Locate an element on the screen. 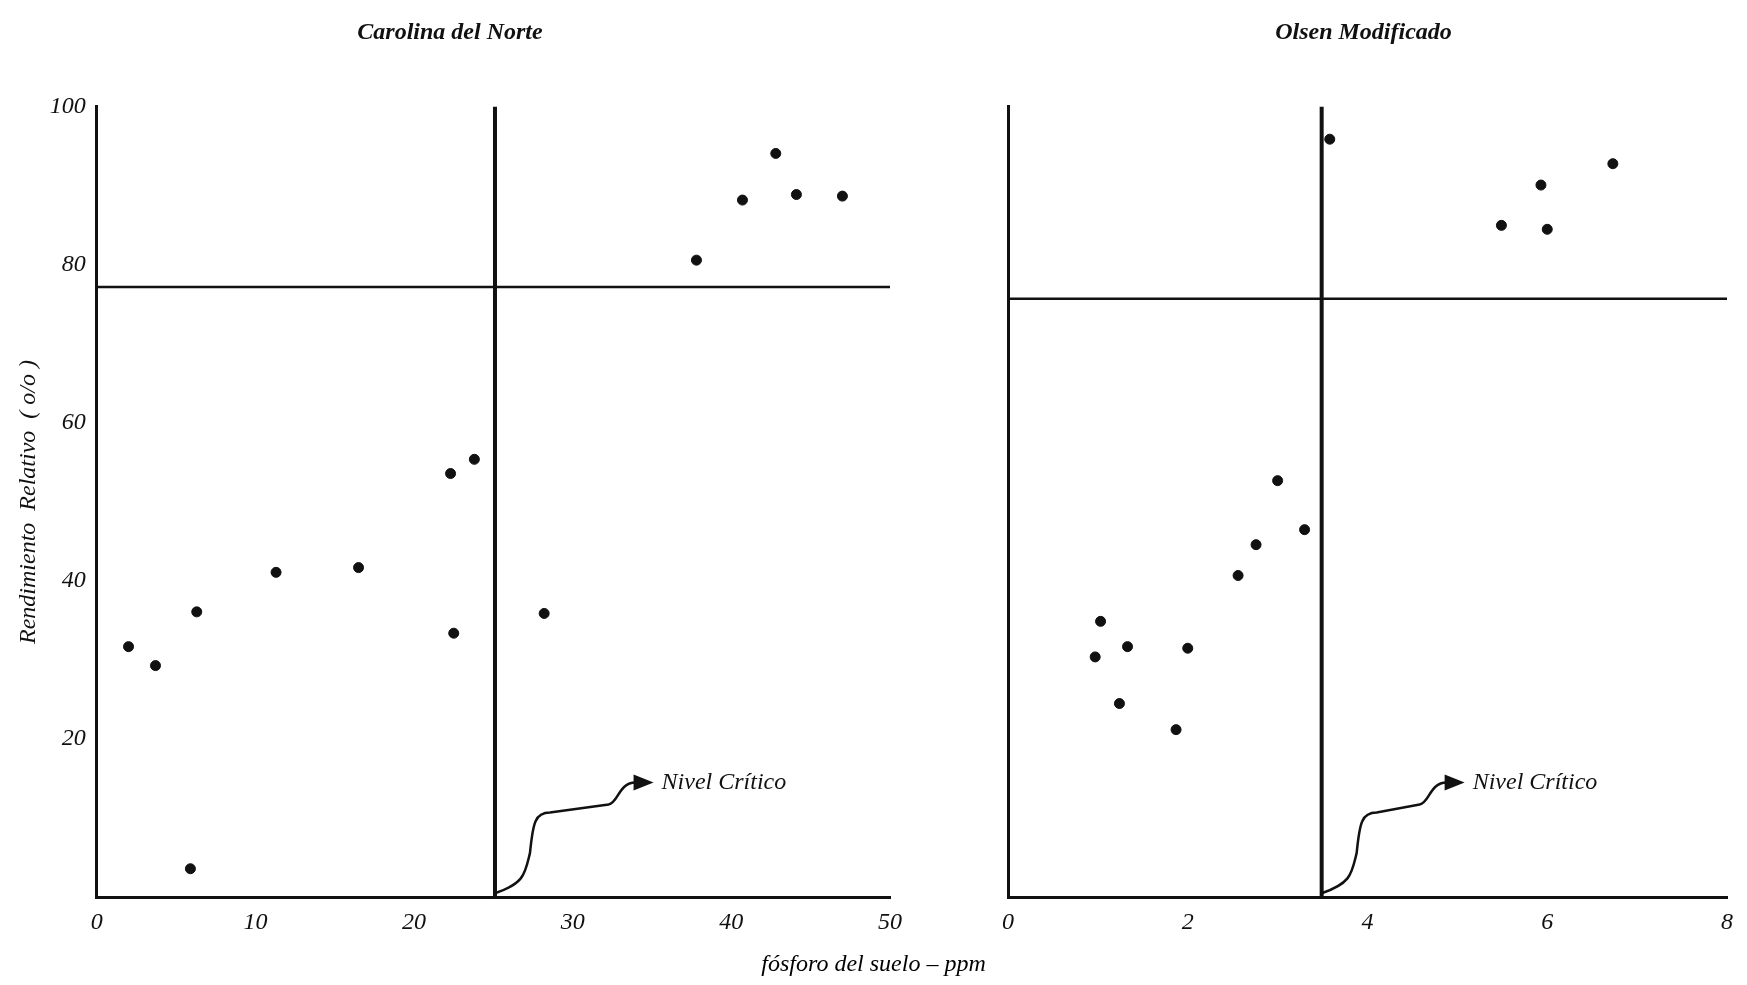 Image resolution: width=1747 pixels, height=985 pixels. y-tick-label: 100 is located at coordinates (67, 105).